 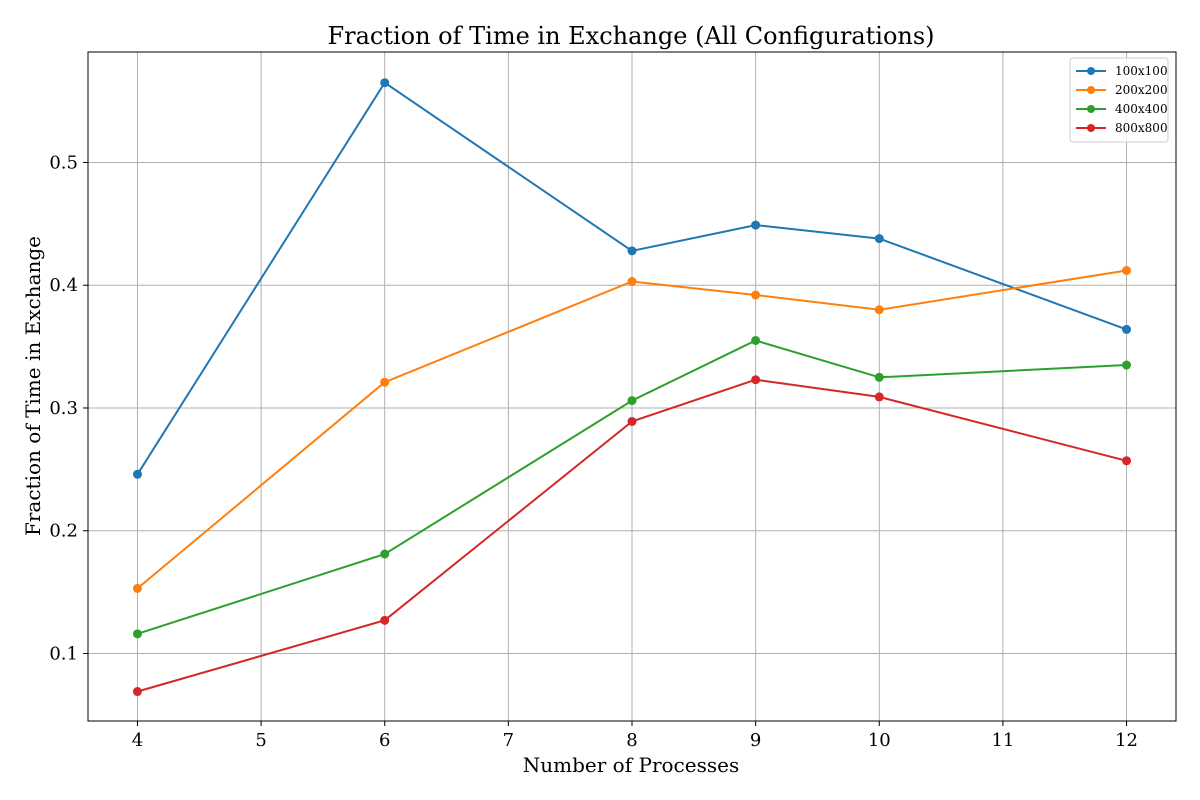 What do you see at coordinates (63, 653) in the screenshot?
I see `y-tick-label: 0.1` at bounding box center [63, 653].